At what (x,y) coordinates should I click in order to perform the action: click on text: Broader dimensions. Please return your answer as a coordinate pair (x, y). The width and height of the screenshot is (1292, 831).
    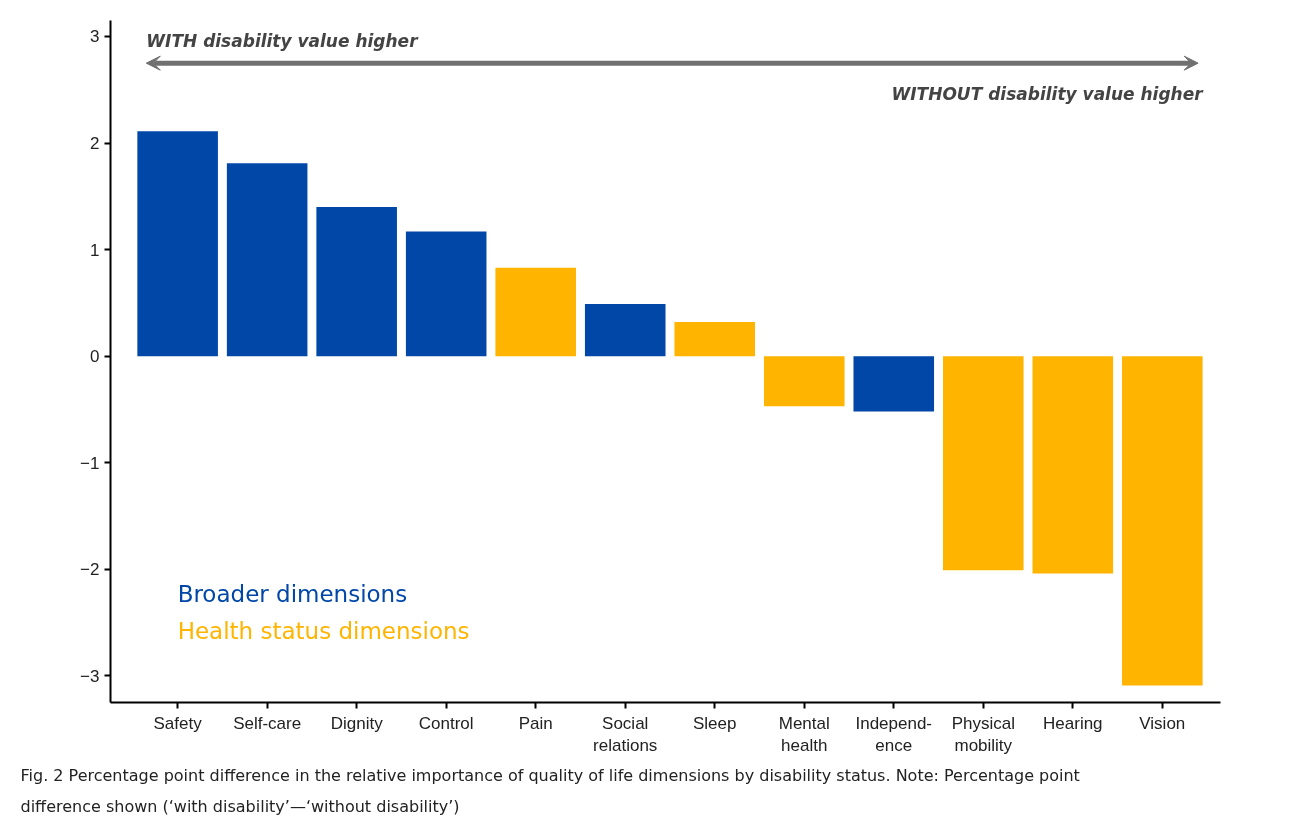
    Looking at the image, I should click on (292, 593).